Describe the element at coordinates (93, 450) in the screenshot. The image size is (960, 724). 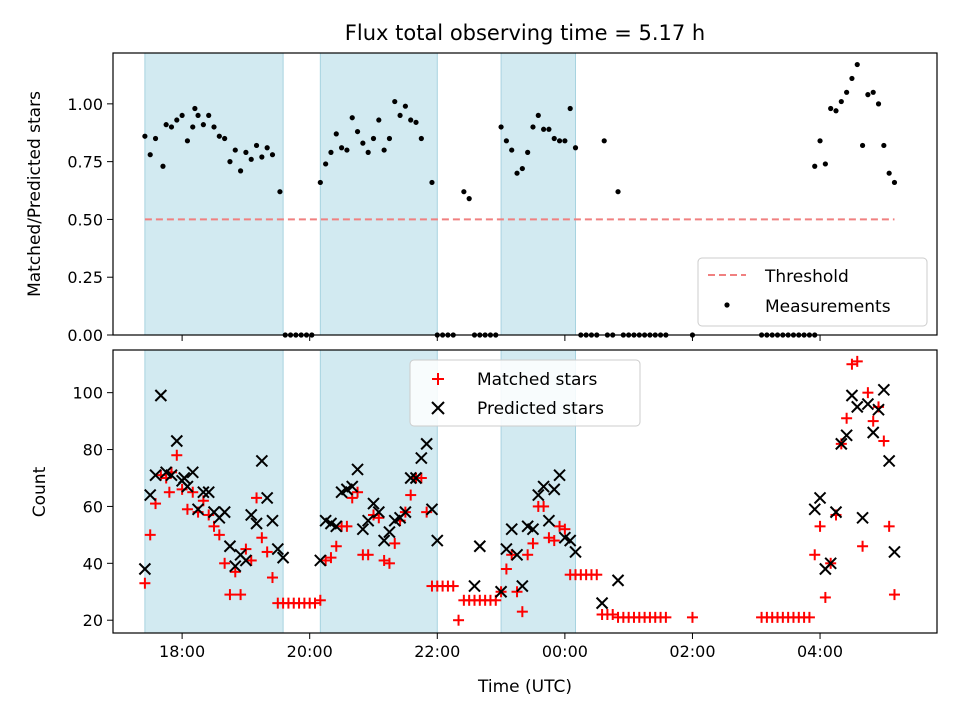
I see `bottom-y-tick-label: 80` at that location.